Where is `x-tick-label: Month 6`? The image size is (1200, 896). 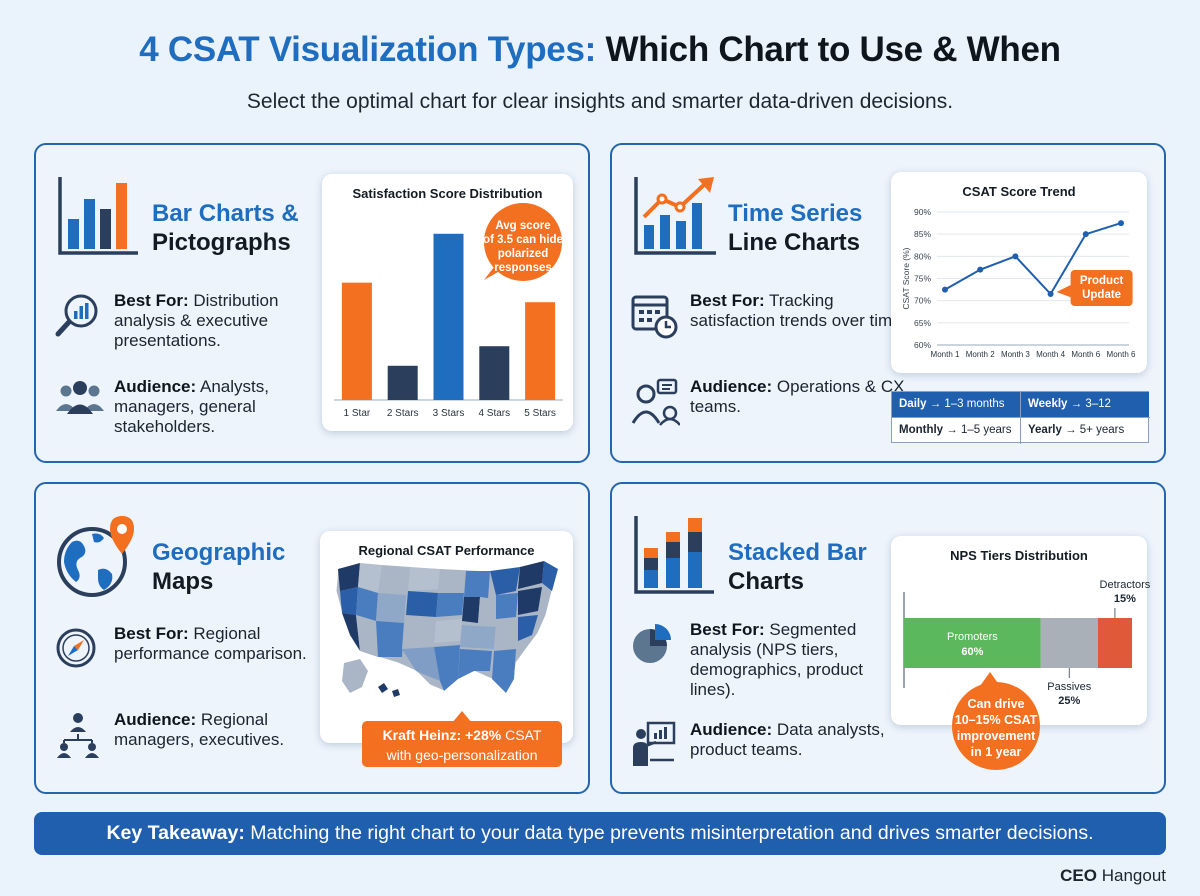
x-tick-label: Month 6 is located at coordinates (1121, 354).